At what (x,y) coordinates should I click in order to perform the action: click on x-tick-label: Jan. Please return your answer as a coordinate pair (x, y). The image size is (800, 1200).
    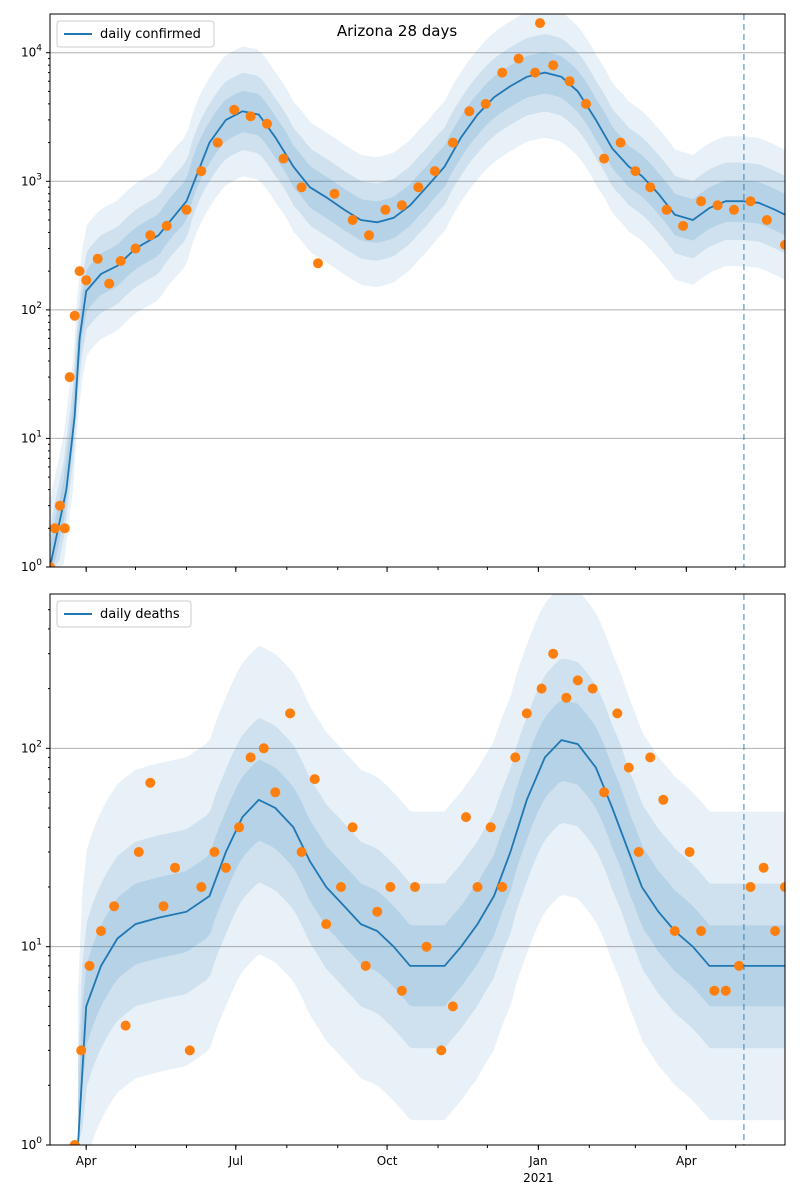
    Looking at the image, I should click on (538, 1161).